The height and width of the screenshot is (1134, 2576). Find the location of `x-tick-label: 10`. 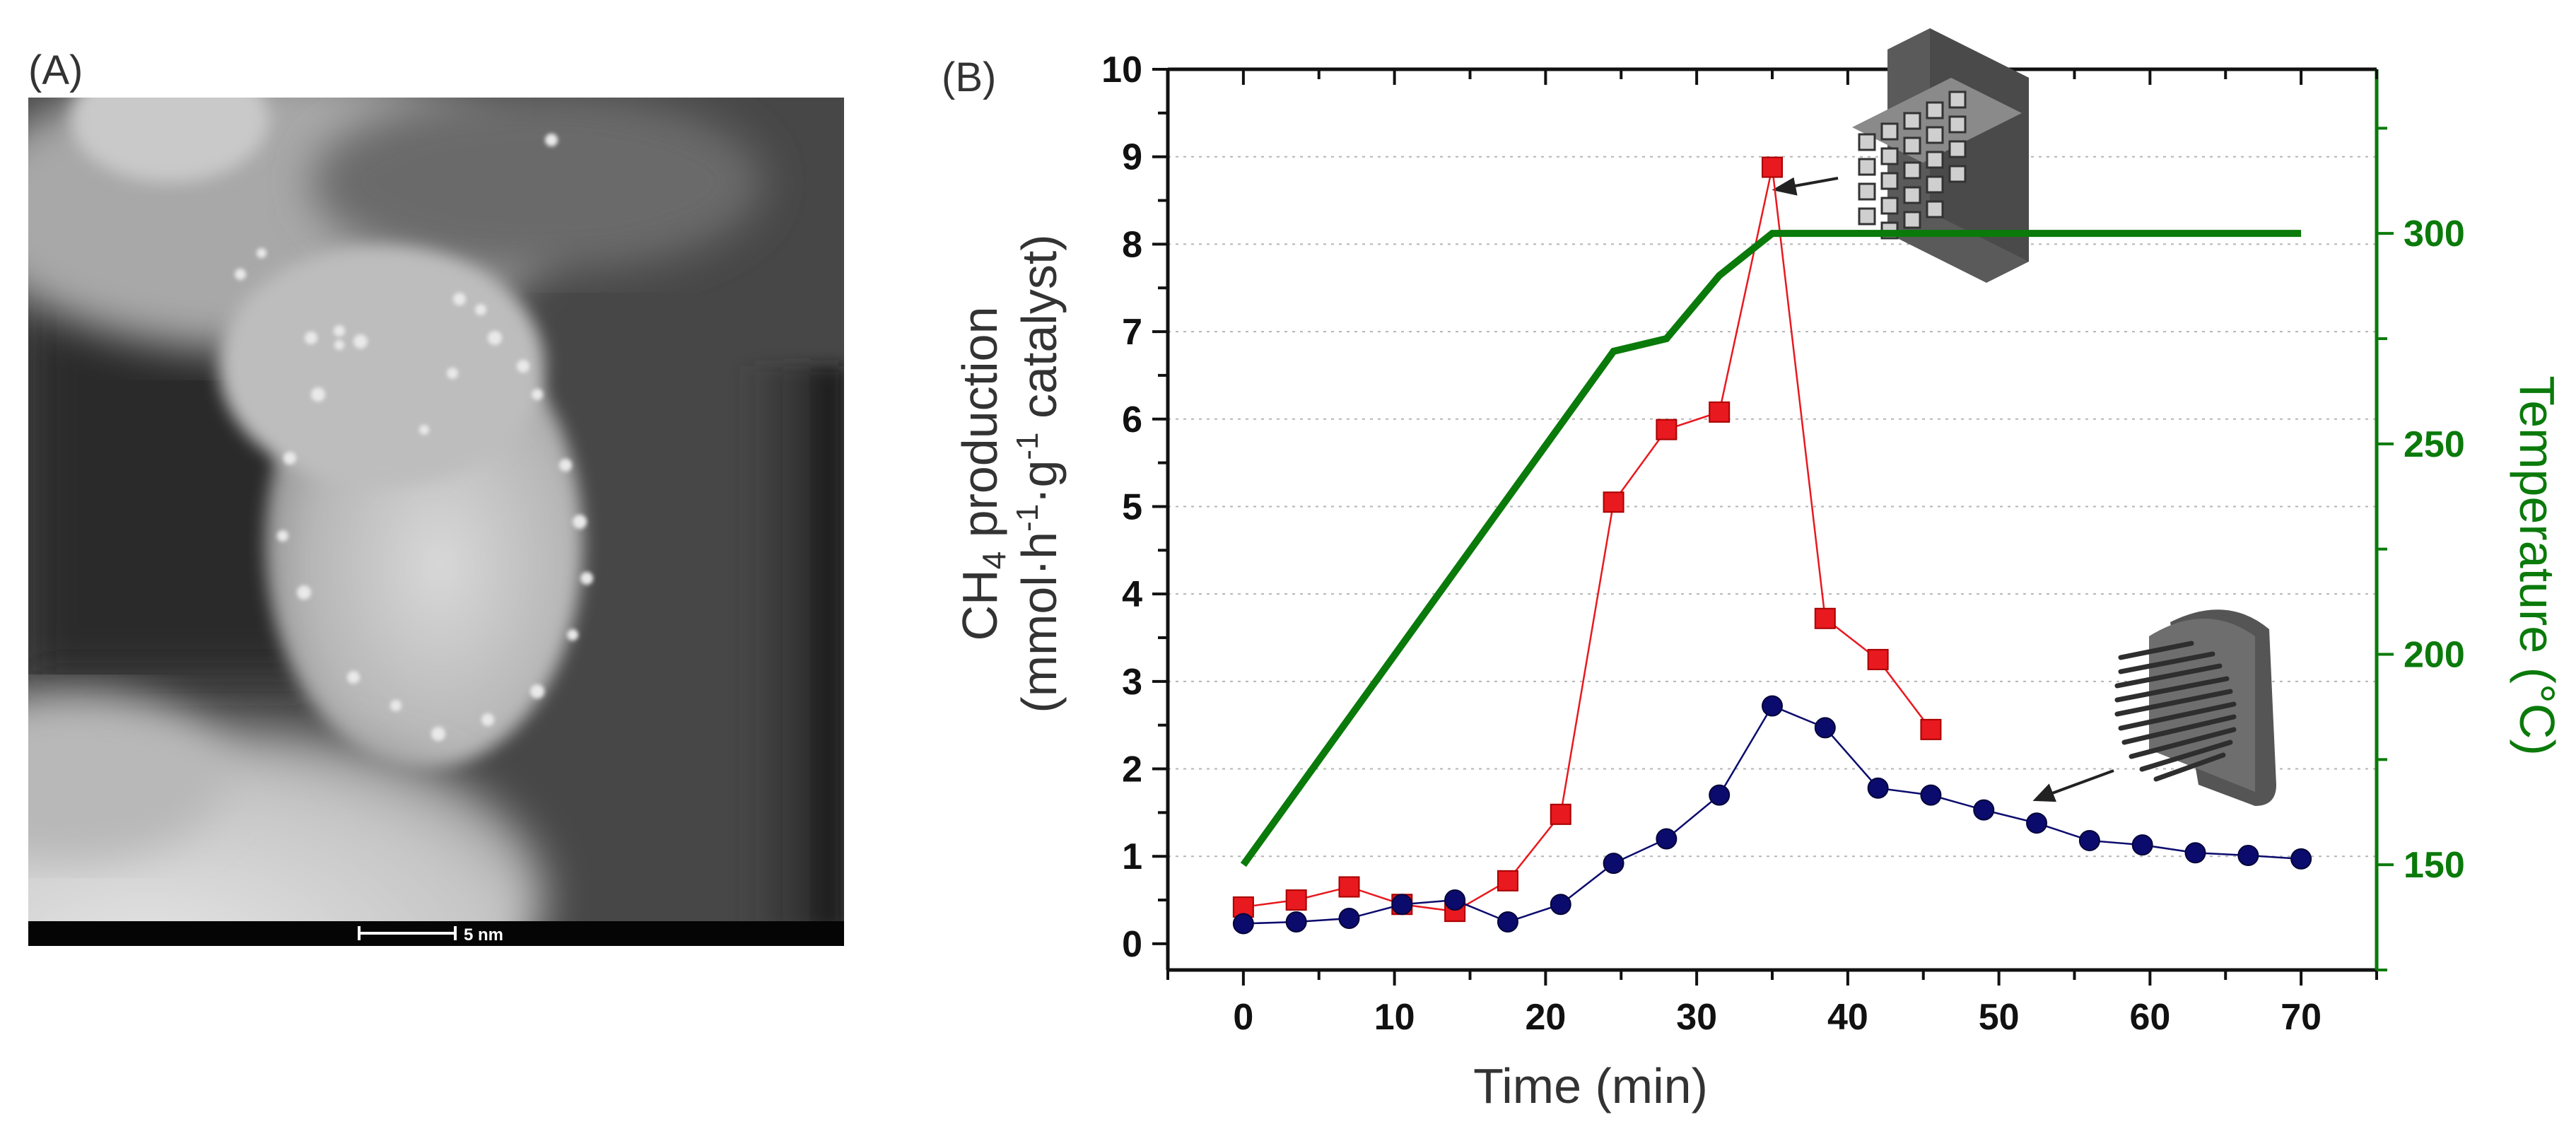

x-tick-label: 10 is located at coordinates (1394, 1017).